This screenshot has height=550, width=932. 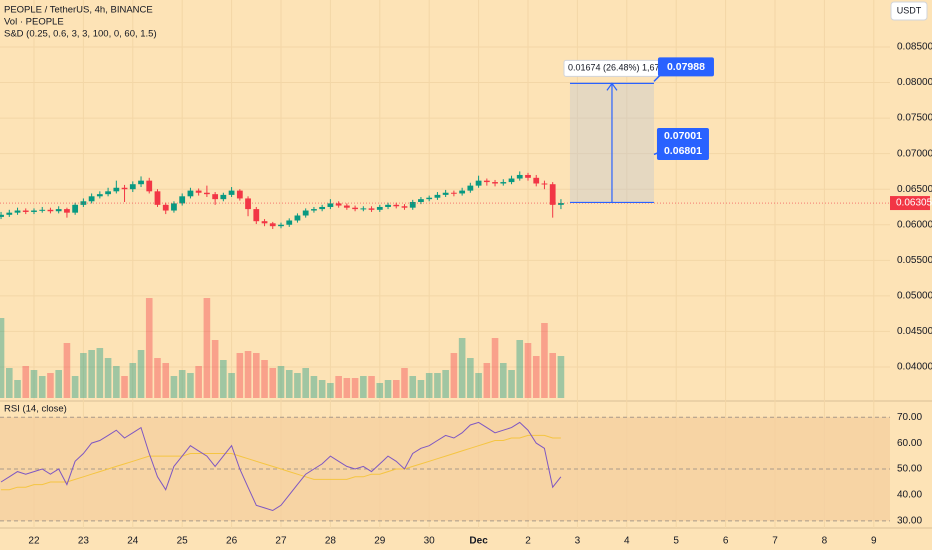 I want to click on y-tick-label: 0.08500, so click(x=914, y=47).